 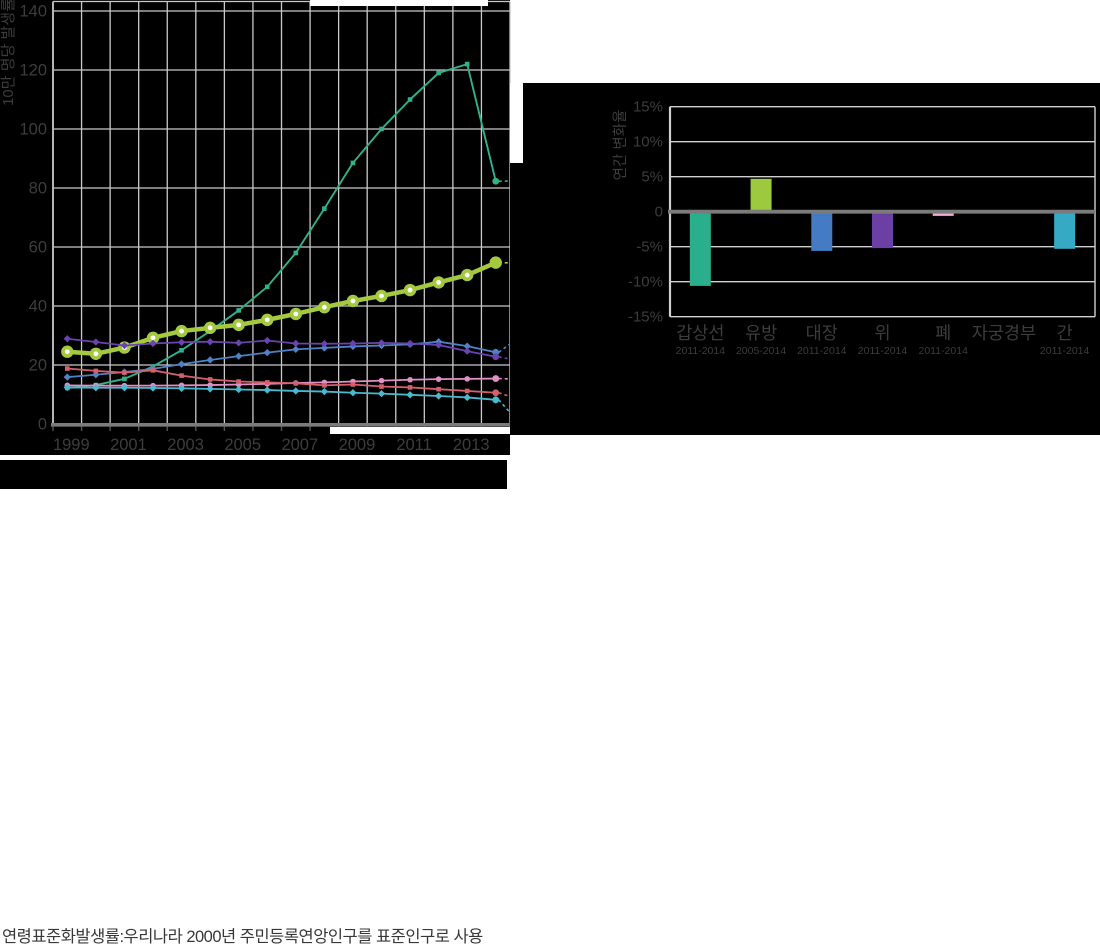 What do you see at coordinates (495, 181) in the screenshot?
I see `series-end-dot-thyroid` at bounding box center [495, 181].